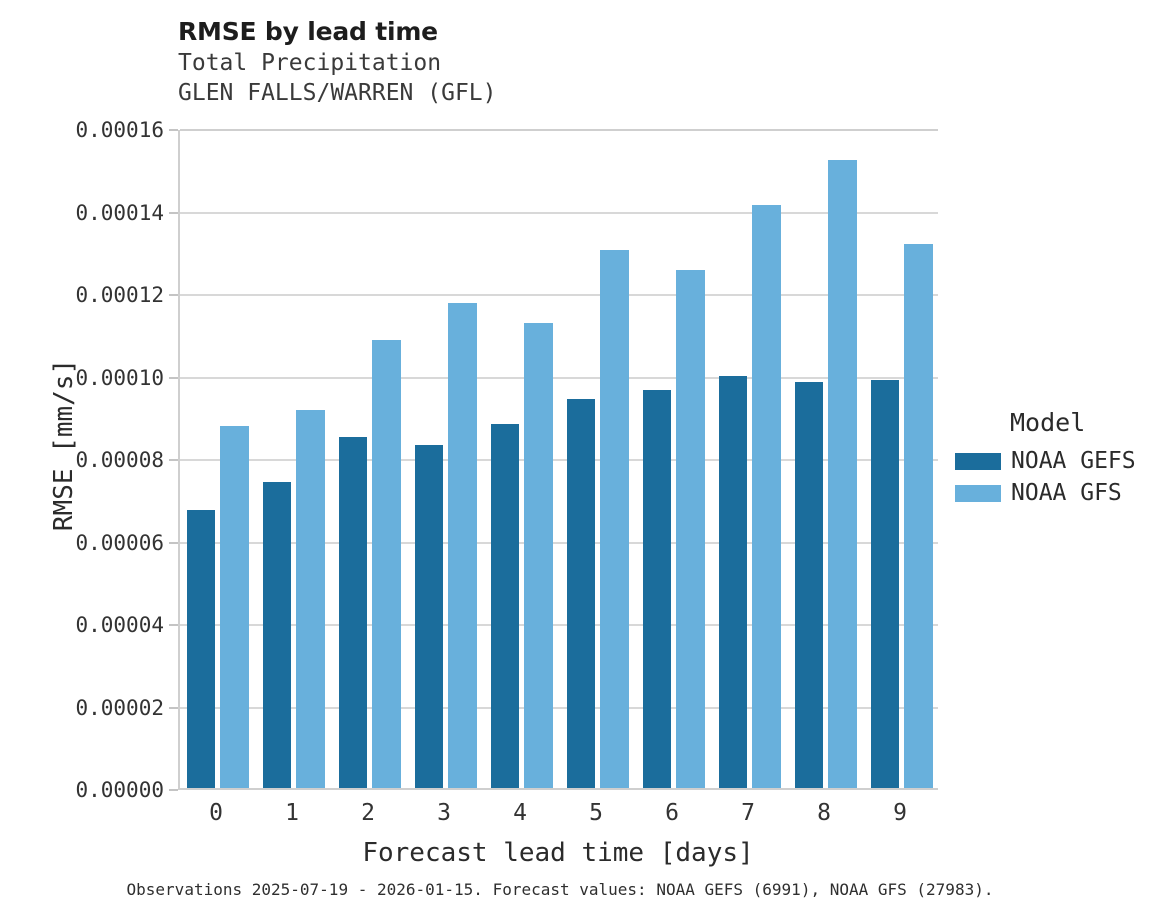  What do you see at coordinates (119, 625) in the screenshot?
I see `y-tick-label: 0.00004` at bounding box center [119, 625].